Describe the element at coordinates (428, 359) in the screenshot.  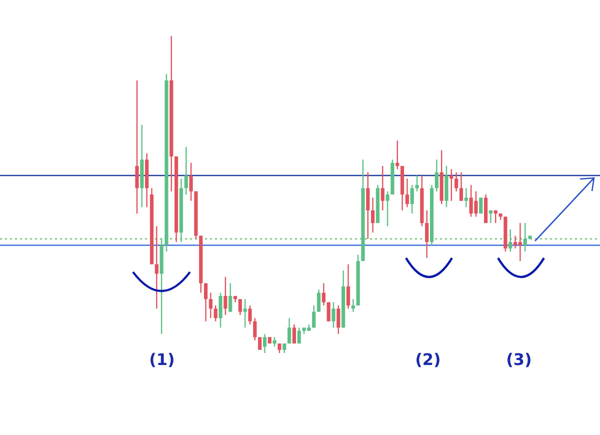
I see `annotation: (2)` at that location.